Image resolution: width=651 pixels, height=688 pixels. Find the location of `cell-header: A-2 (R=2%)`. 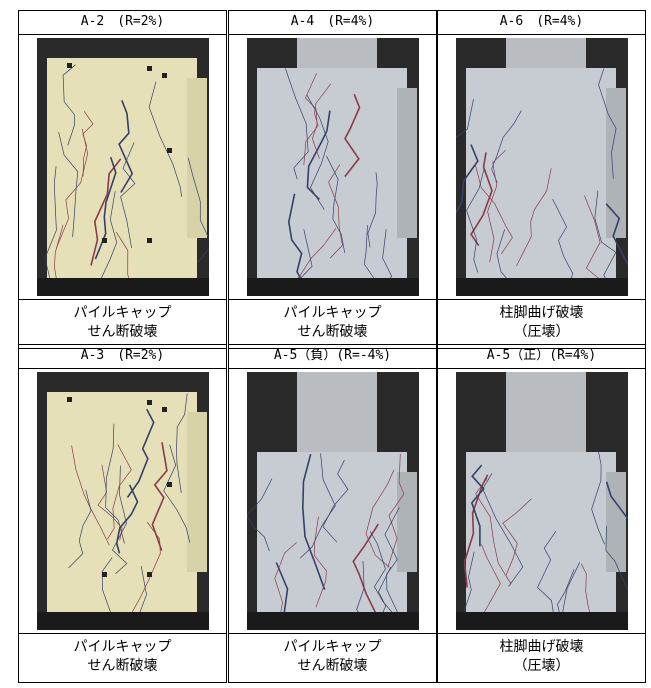

cell-header: A-2 (R=2%) is located at coordinates (122, 23).